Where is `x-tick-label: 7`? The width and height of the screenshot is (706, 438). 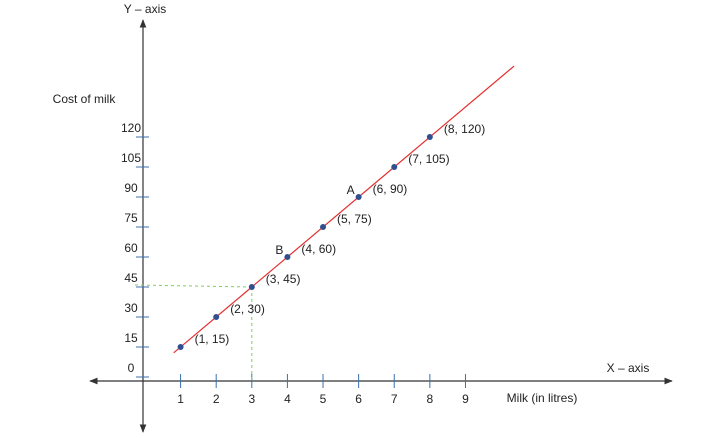
x-tick-label: 7 is located at coordinates (394, 399).